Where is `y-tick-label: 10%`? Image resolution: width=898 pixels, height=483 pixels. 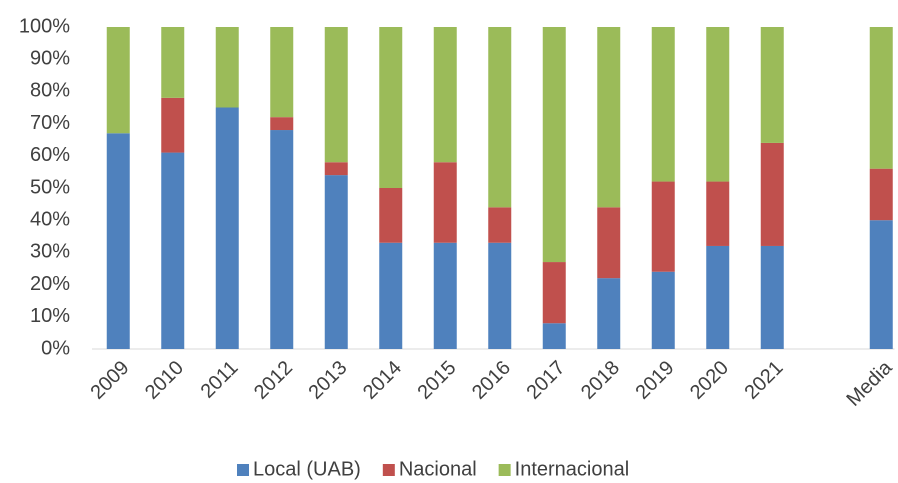 y-tick-label: 10% is located at coordinates (50, 316).